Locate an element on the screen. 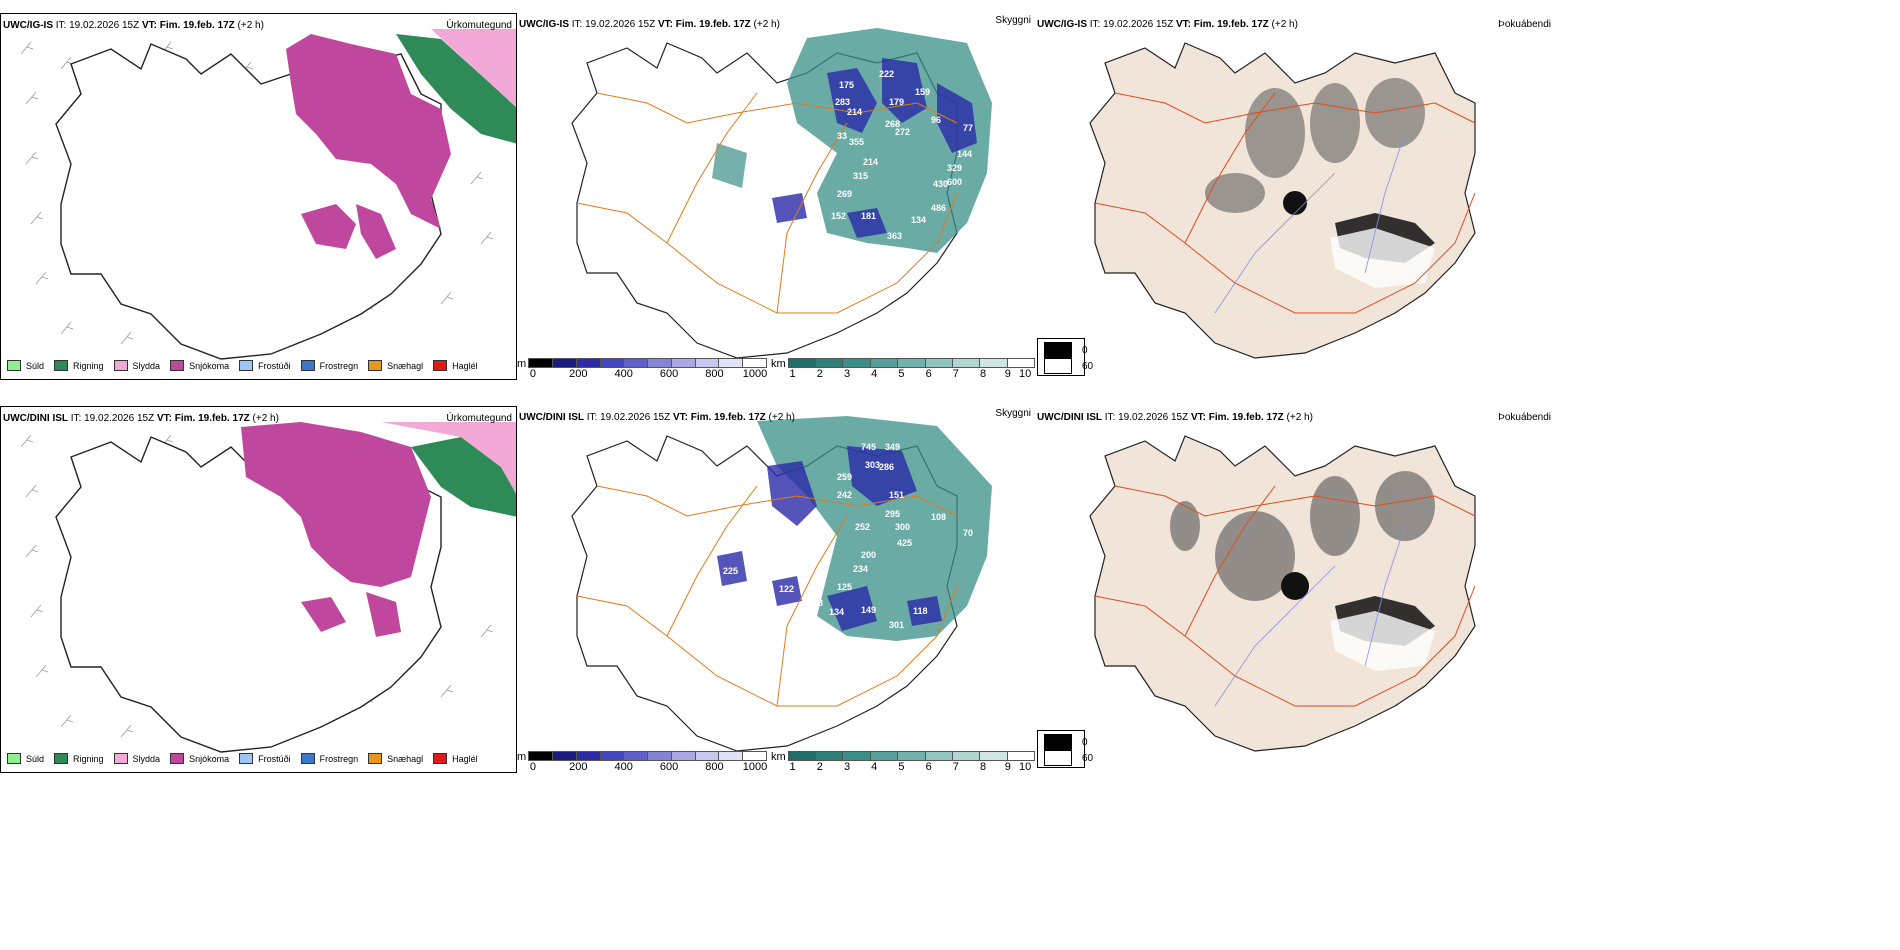 This screenshot has height=950, width=1900. legend-item: Haglél is located at coordinates (455, 365).